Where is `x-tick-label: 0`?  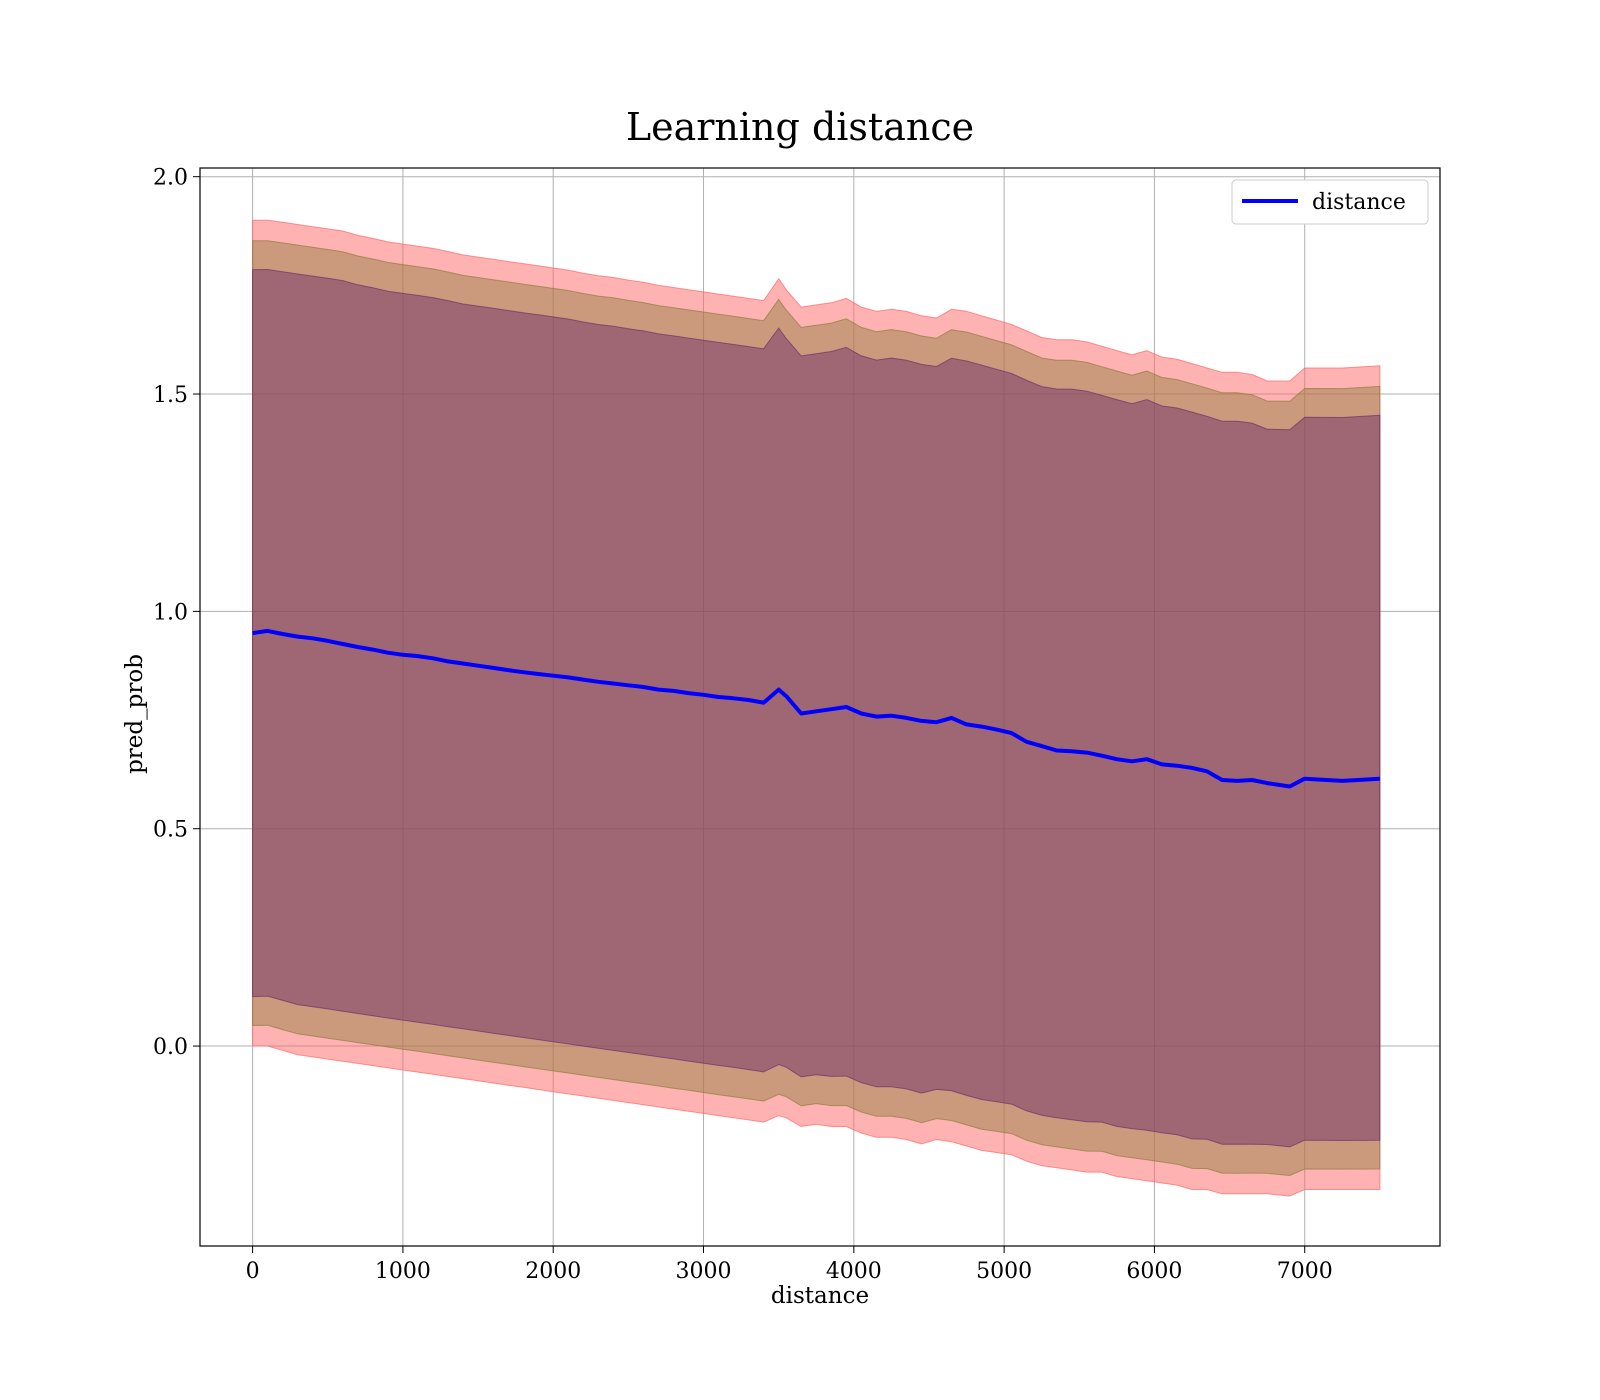
x-tick-label: 0 is located at coordinates (253, 1271).